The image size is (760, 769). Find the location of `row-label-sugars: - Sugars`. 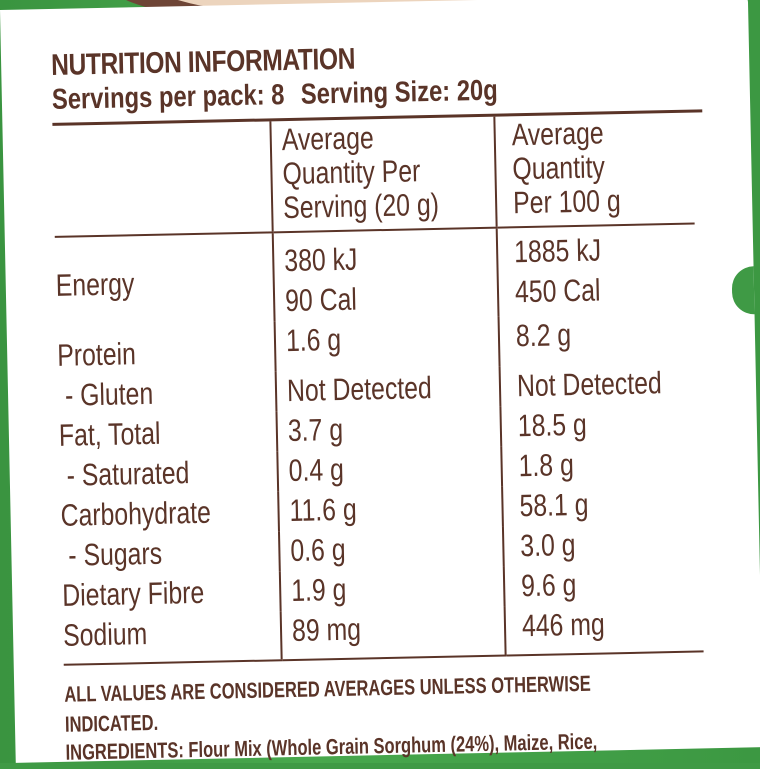

row-label-sugars: - Sugars is located at coordinates (112, 554).